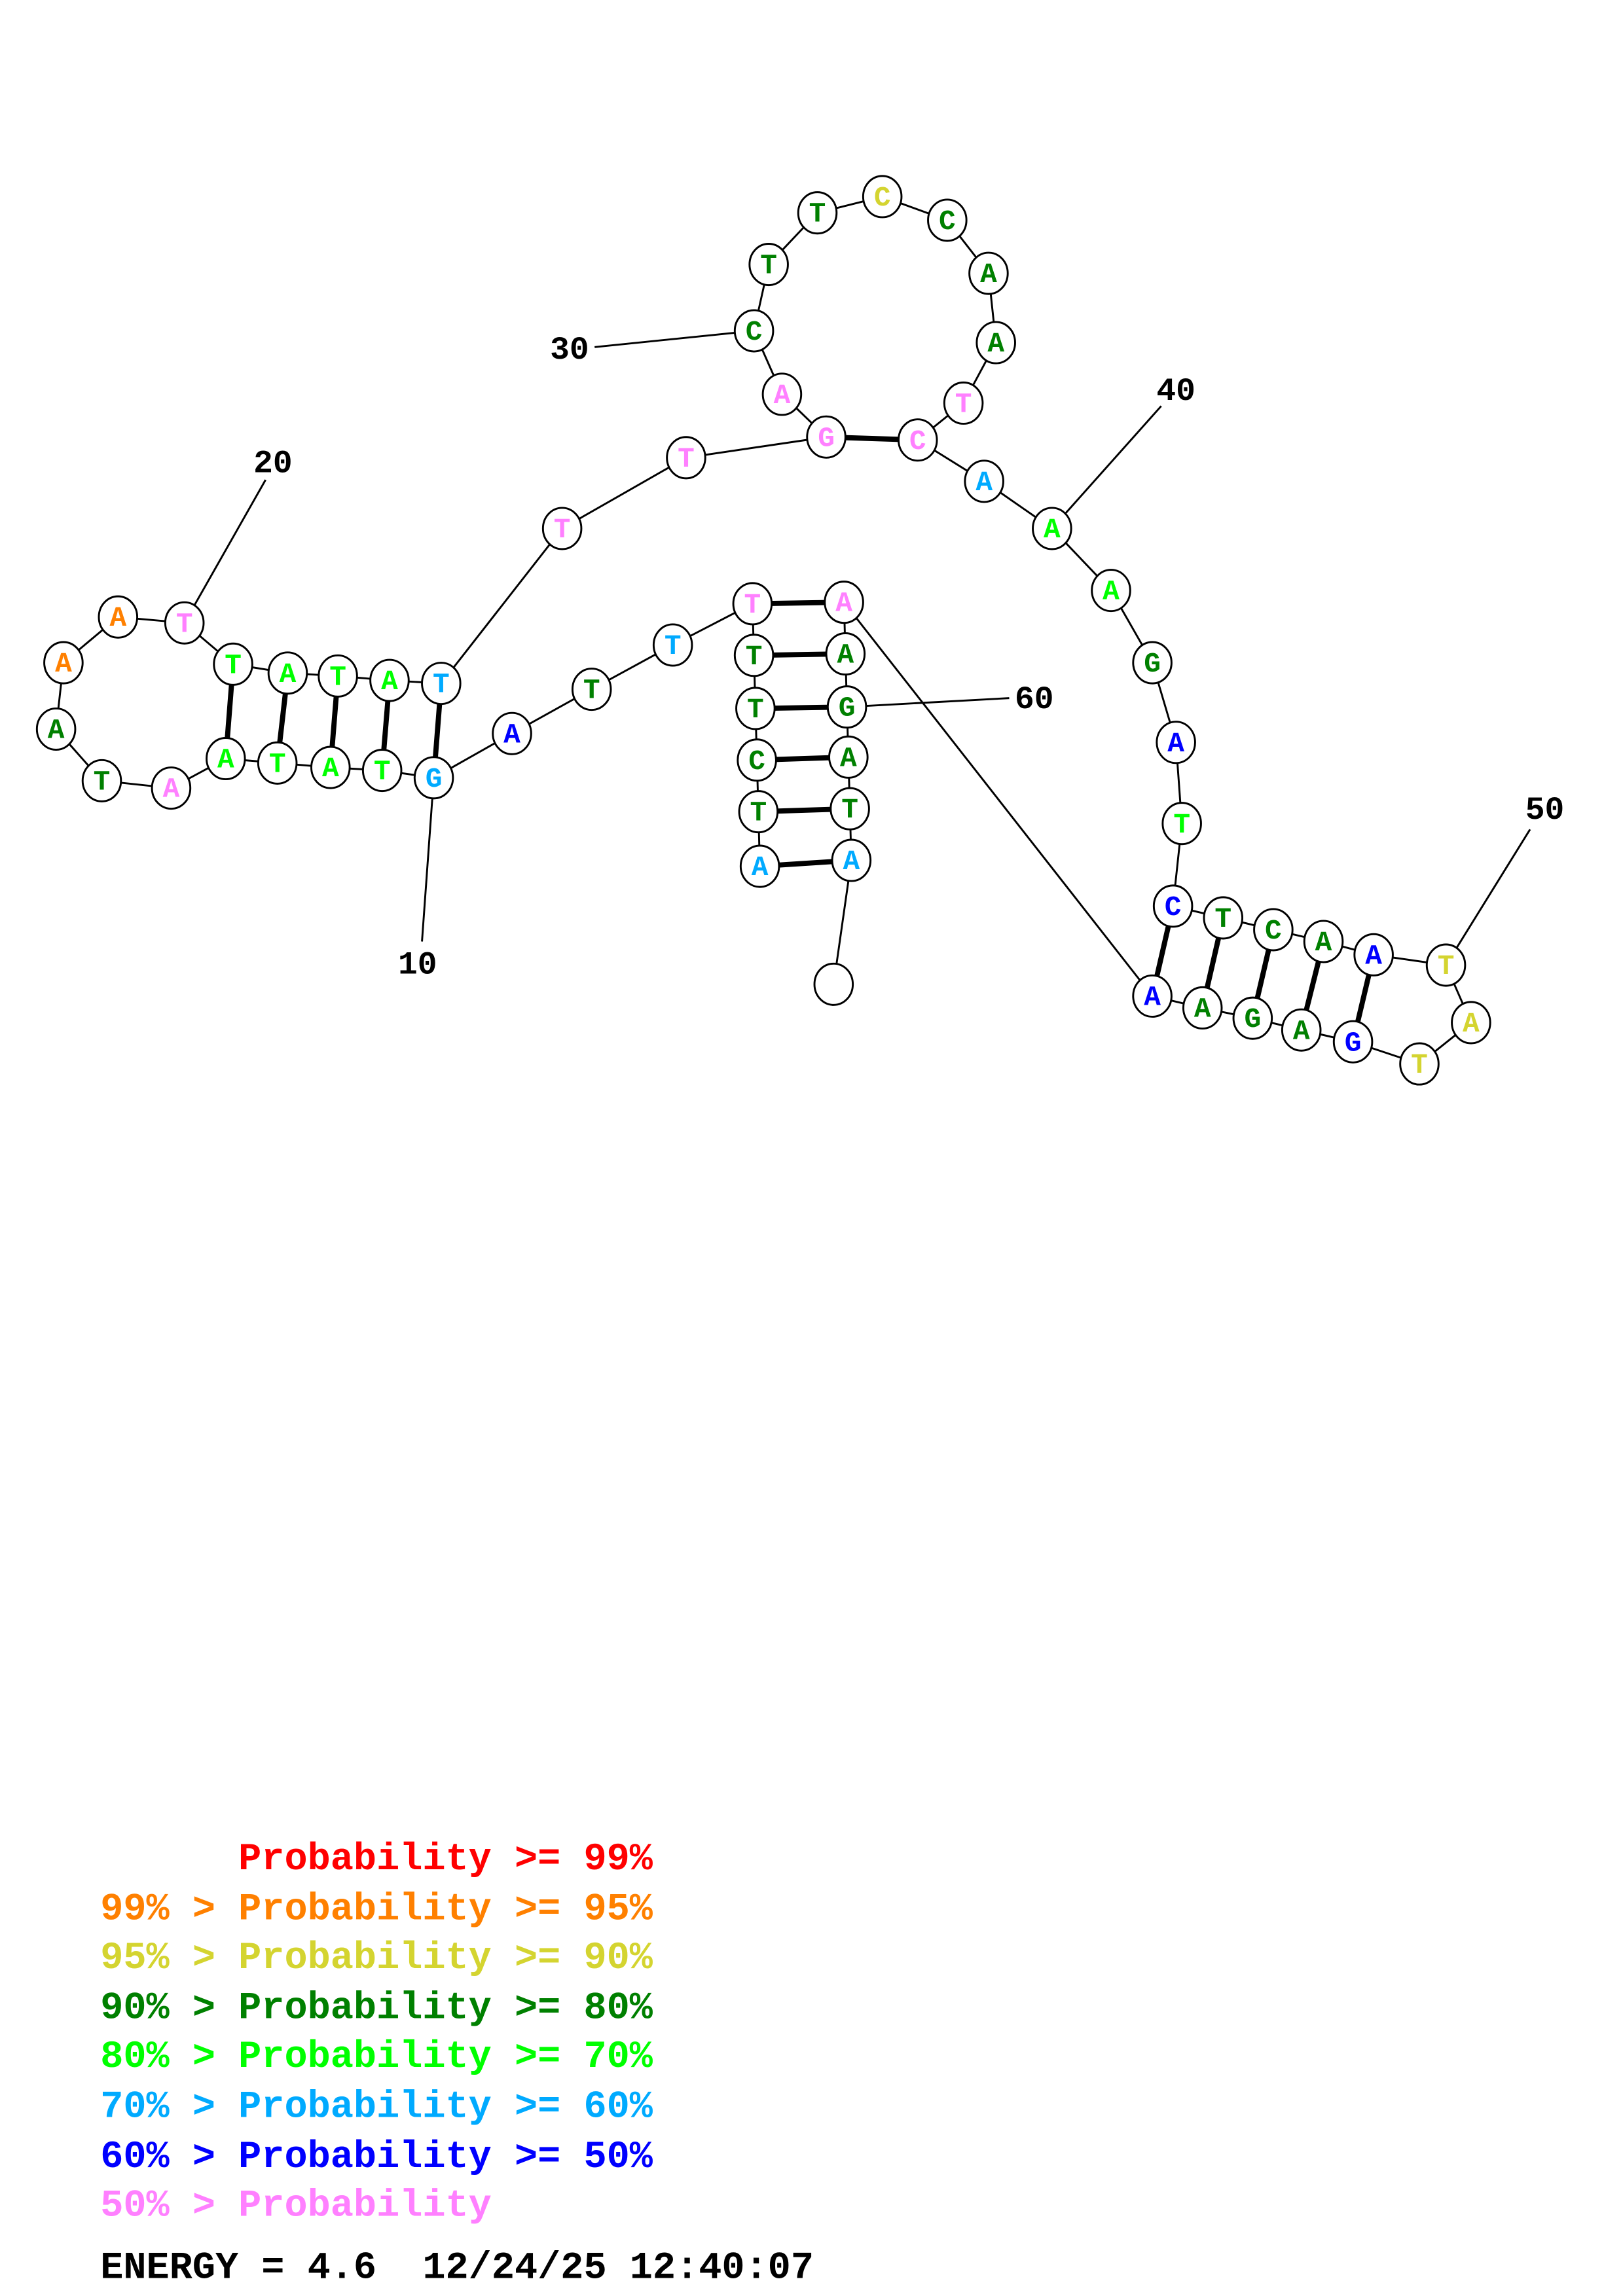 This screenshot has height=2296, width=1623. Describe the element at coordinates (1175, 391) in the screenshot. I see `position-label: 40` at that location.